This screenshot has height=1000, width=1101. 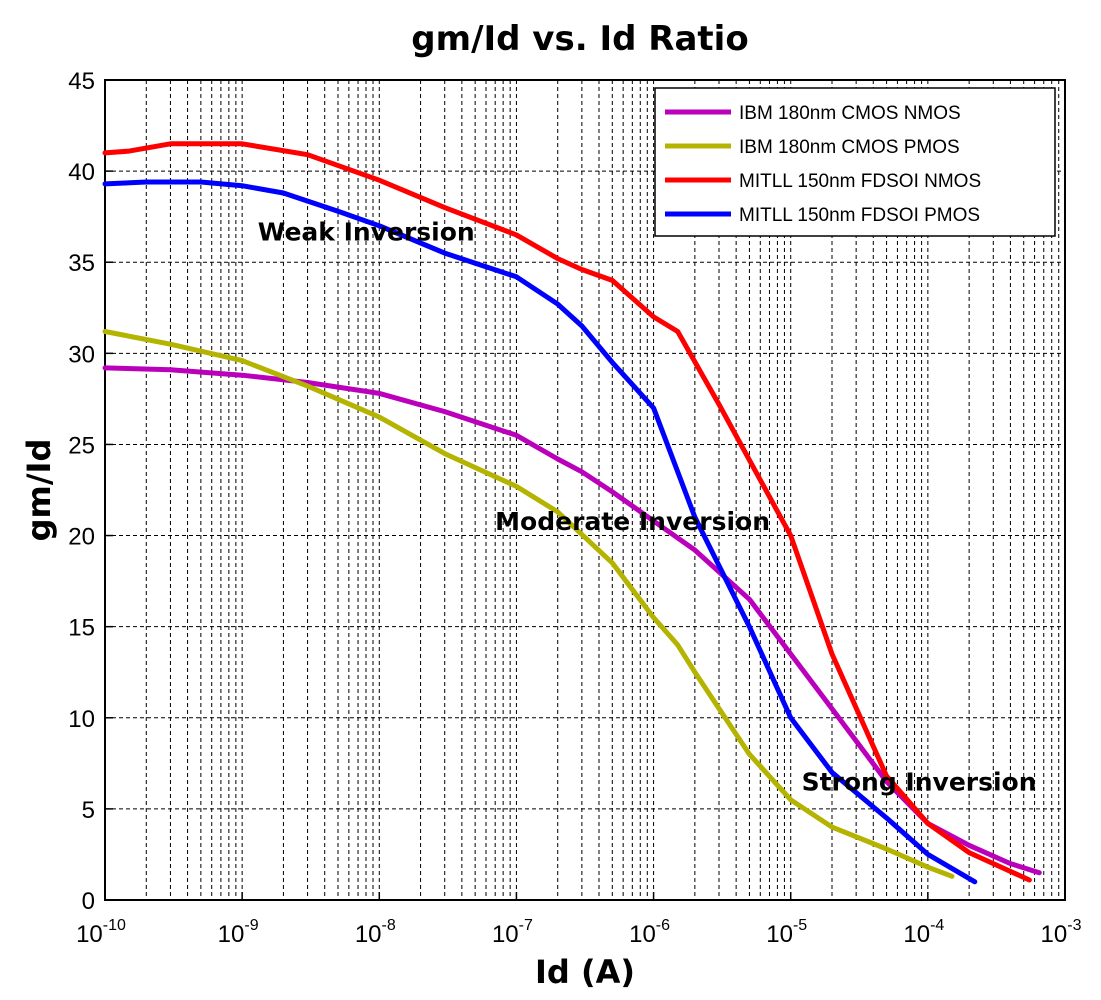 What do you see at coordinates (88, 810) in the screenshot?
I see `y-tick-label: 5` at bounding box center [88, 810].